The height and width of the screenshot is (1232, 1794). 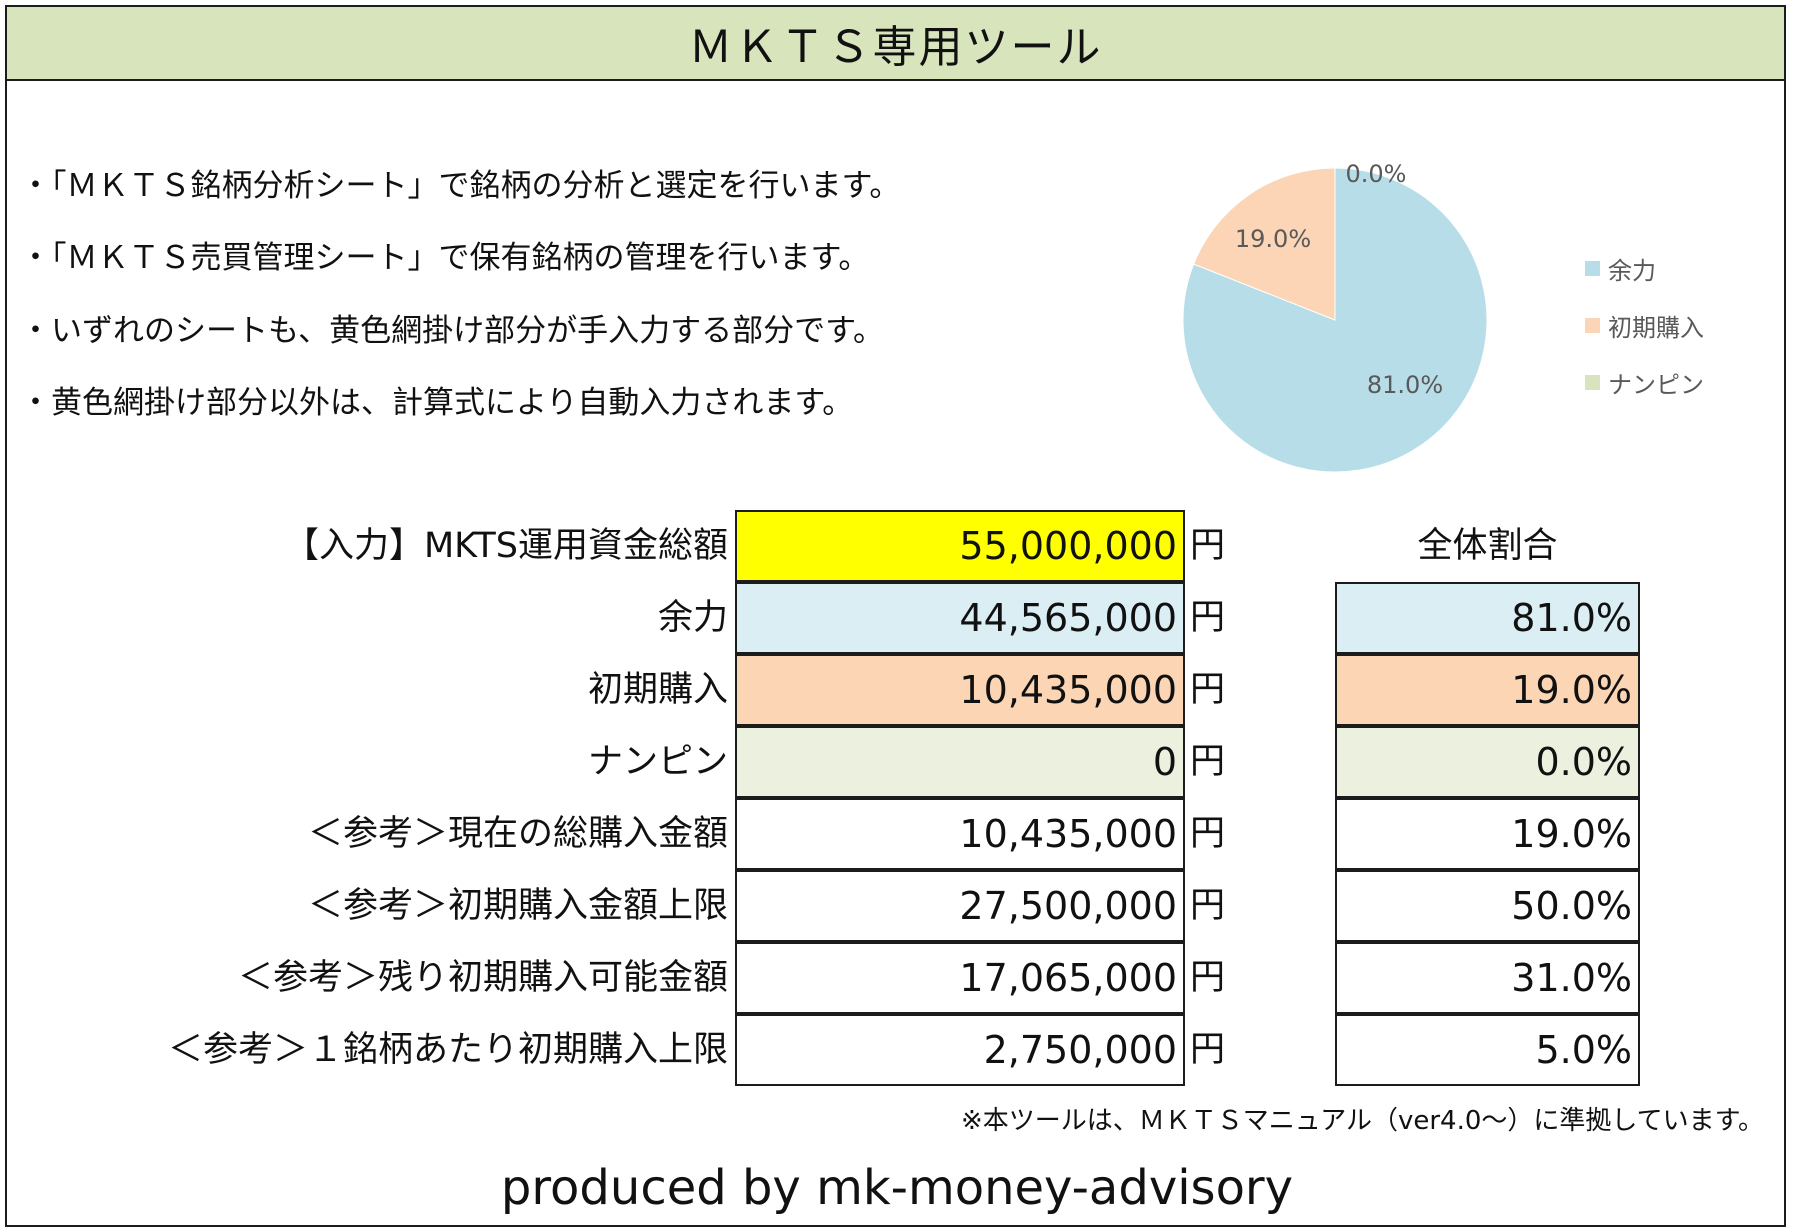 I want to click on nanpin-pct-cell: 0.0%, so click(x=1487, y=762).